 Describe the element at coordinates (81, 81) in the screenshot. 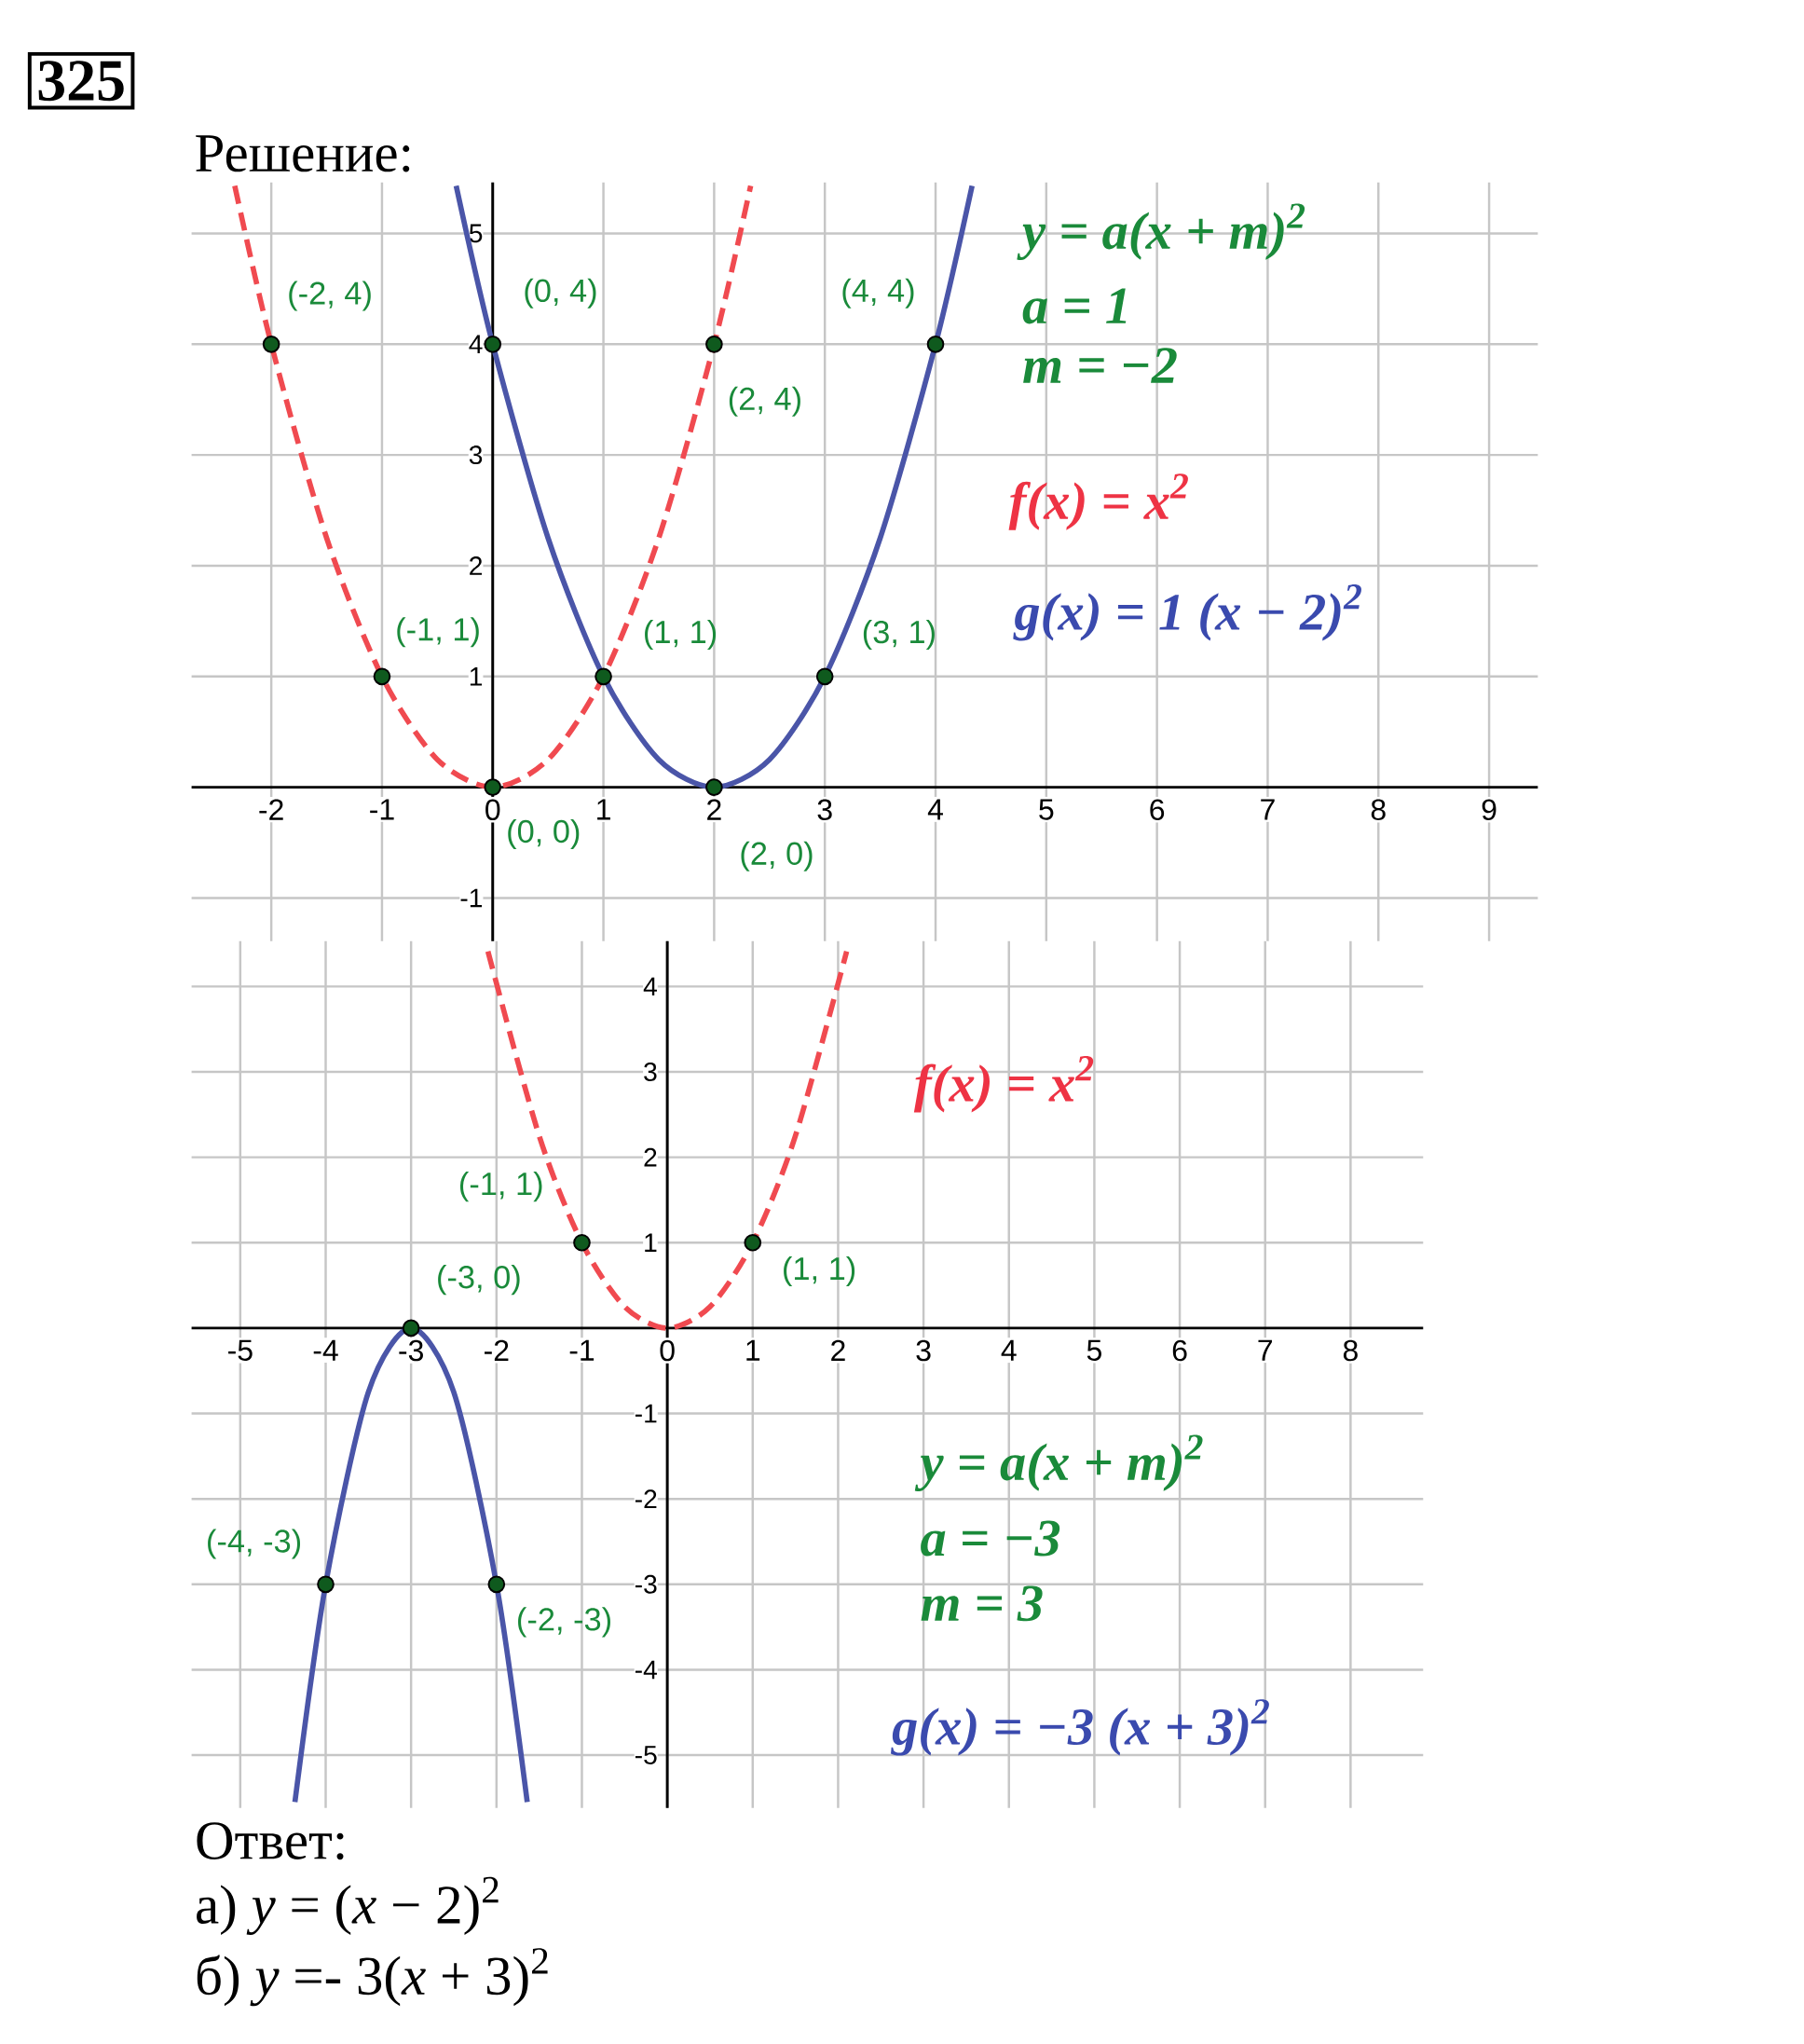

I see `text: 325` at that location.